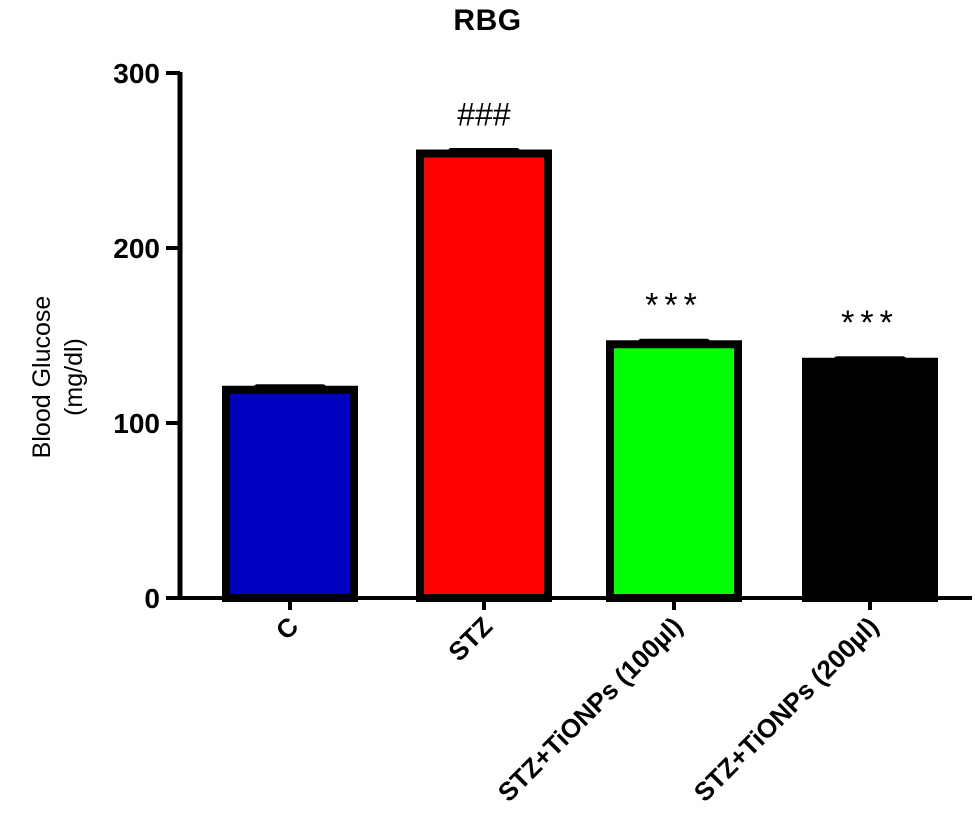 The image size is (975, 830). I want to click on x-tick-label: C, so click(287, 628).